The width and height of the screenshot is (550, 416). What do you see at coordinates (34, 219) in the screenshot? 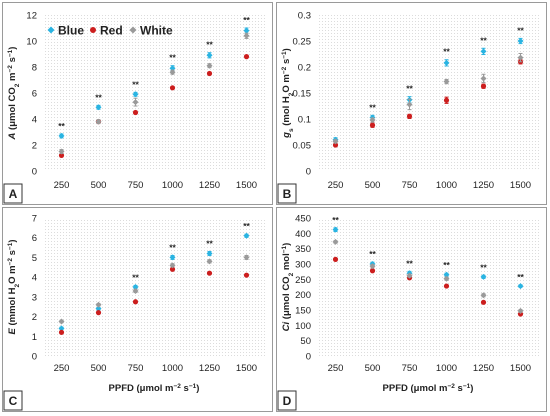
I see `y-tick-label: 7` at bounding box center [34, 219].